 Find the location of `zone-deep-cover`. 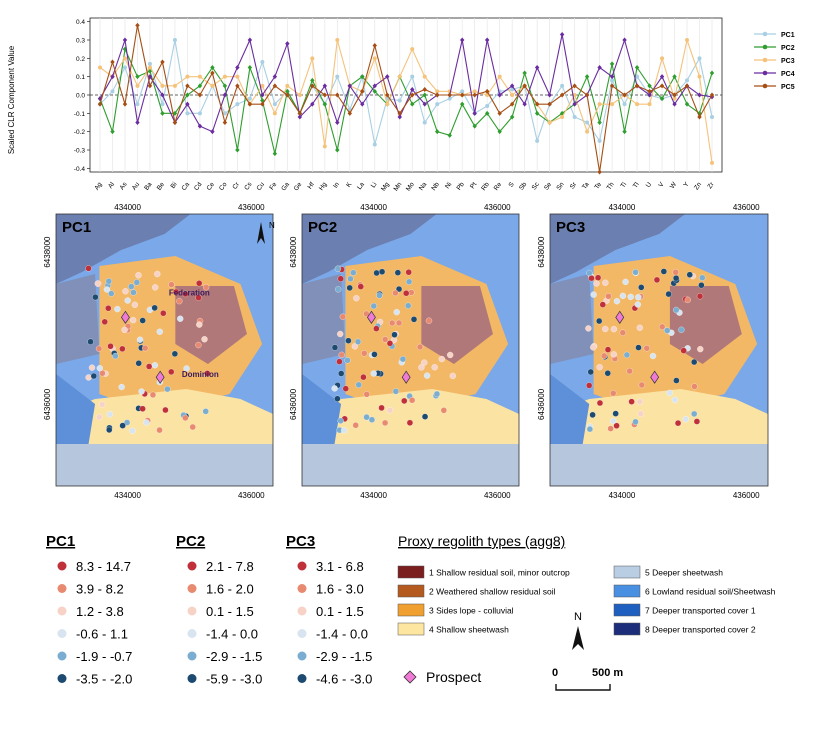

zone-deep-cover is located at coordinates (618, 249).